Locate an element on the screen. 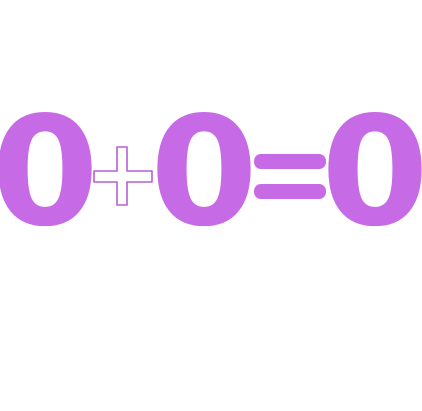  result: 0 is located at coordinates (371, 172).